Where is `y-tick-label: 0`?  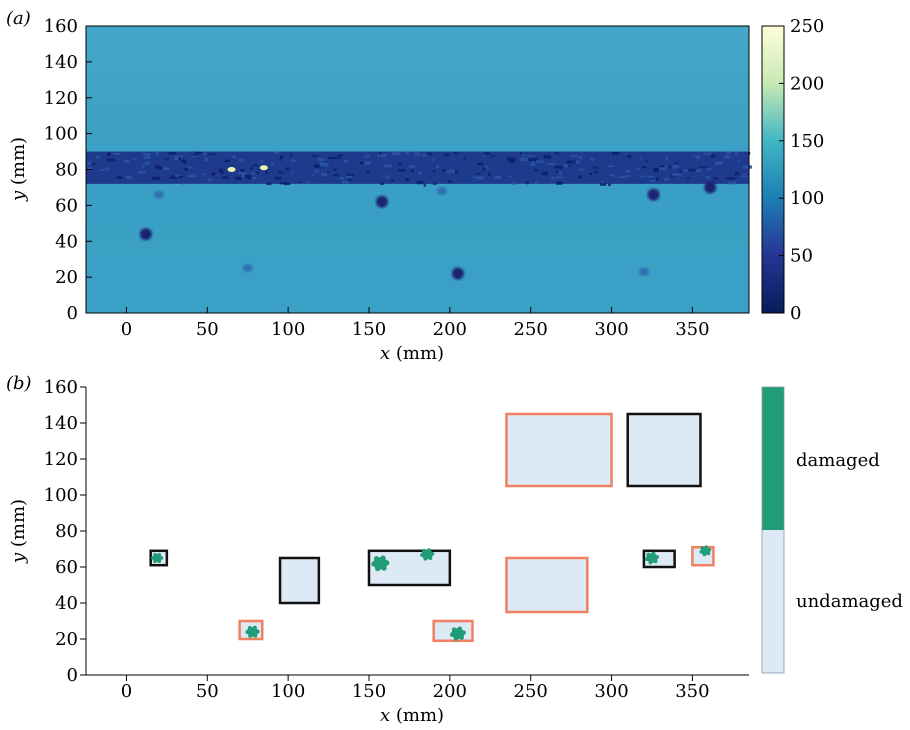
y-tick-label: 0 is located at coordinates (72, 313).